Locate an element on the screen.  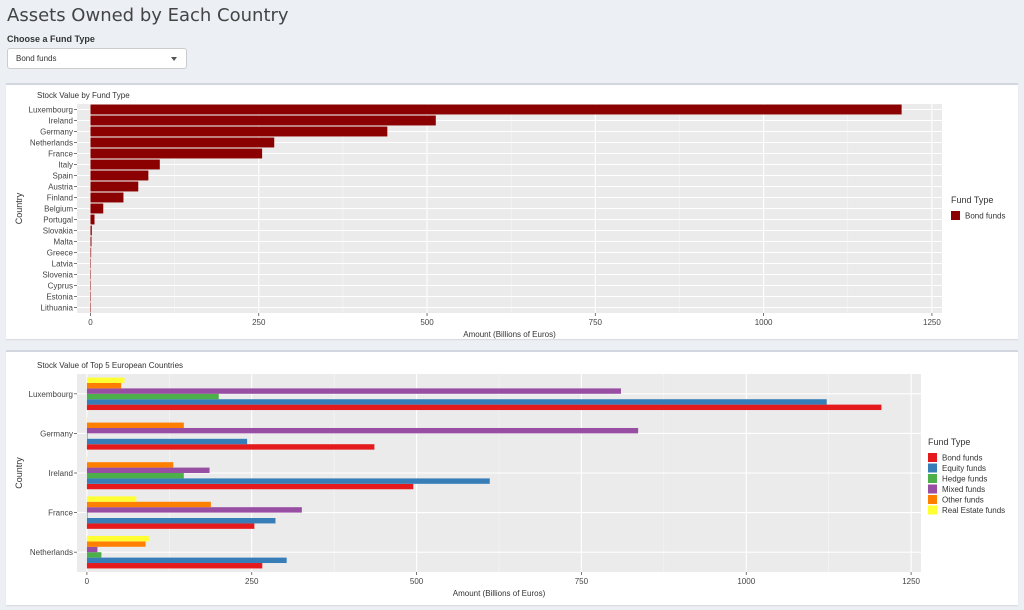
y-tick-label: Italy is located at coordinates (65, 165).